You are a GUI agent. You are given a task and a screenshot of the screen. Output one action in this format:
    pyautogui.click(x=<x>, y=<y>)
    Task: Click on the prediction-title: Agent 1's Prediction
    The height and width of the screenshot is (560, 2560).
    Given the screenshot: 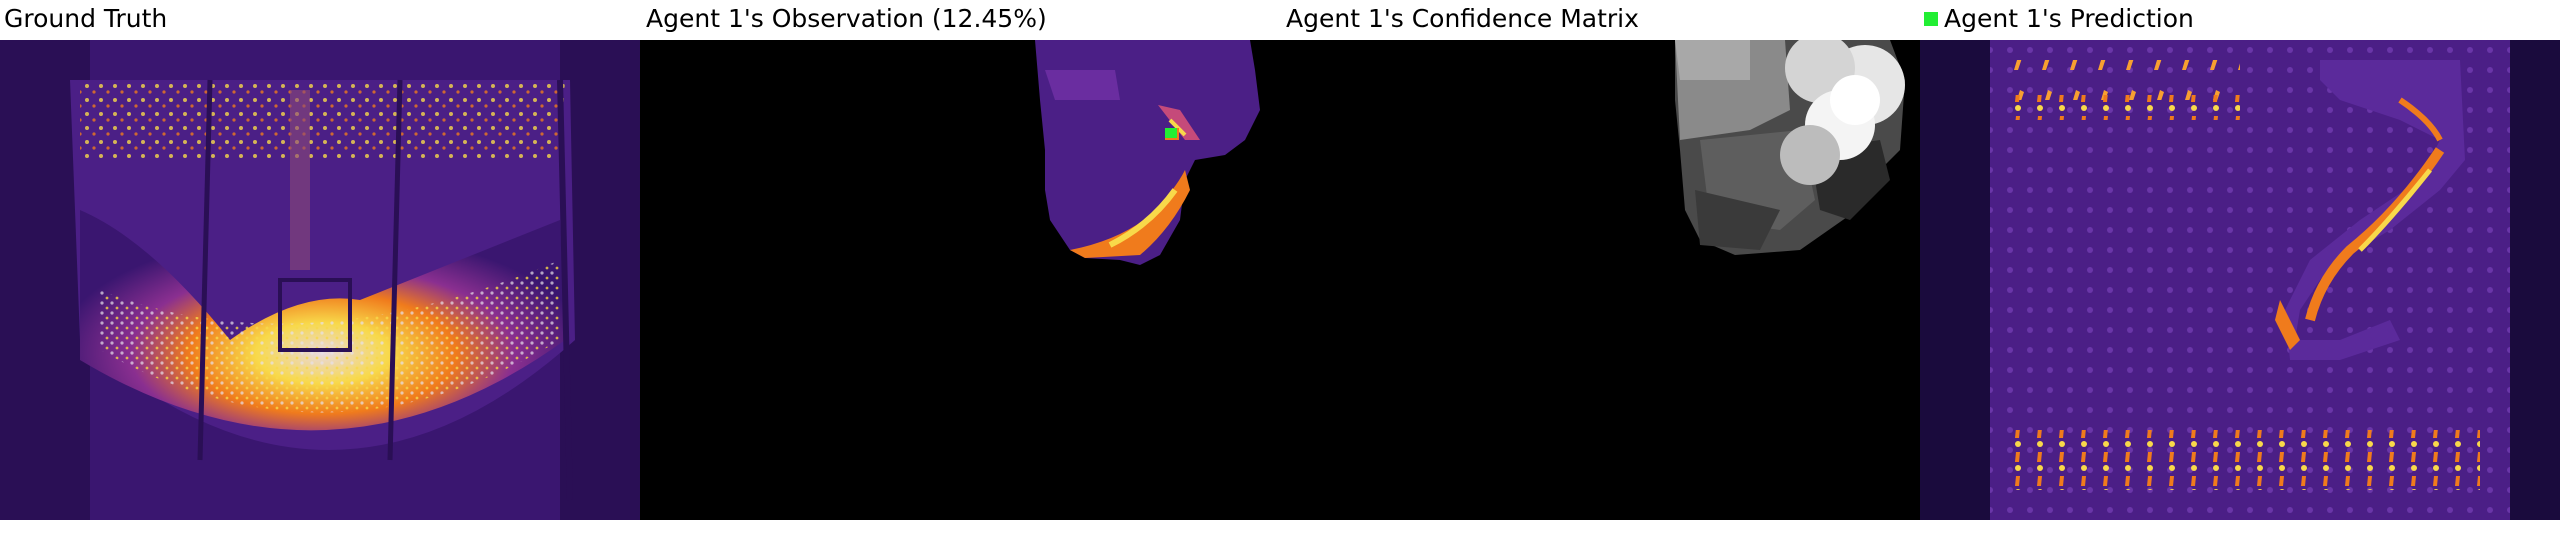 What is the action you would take?
    pyautogui.click(x=2069, y=18)
    